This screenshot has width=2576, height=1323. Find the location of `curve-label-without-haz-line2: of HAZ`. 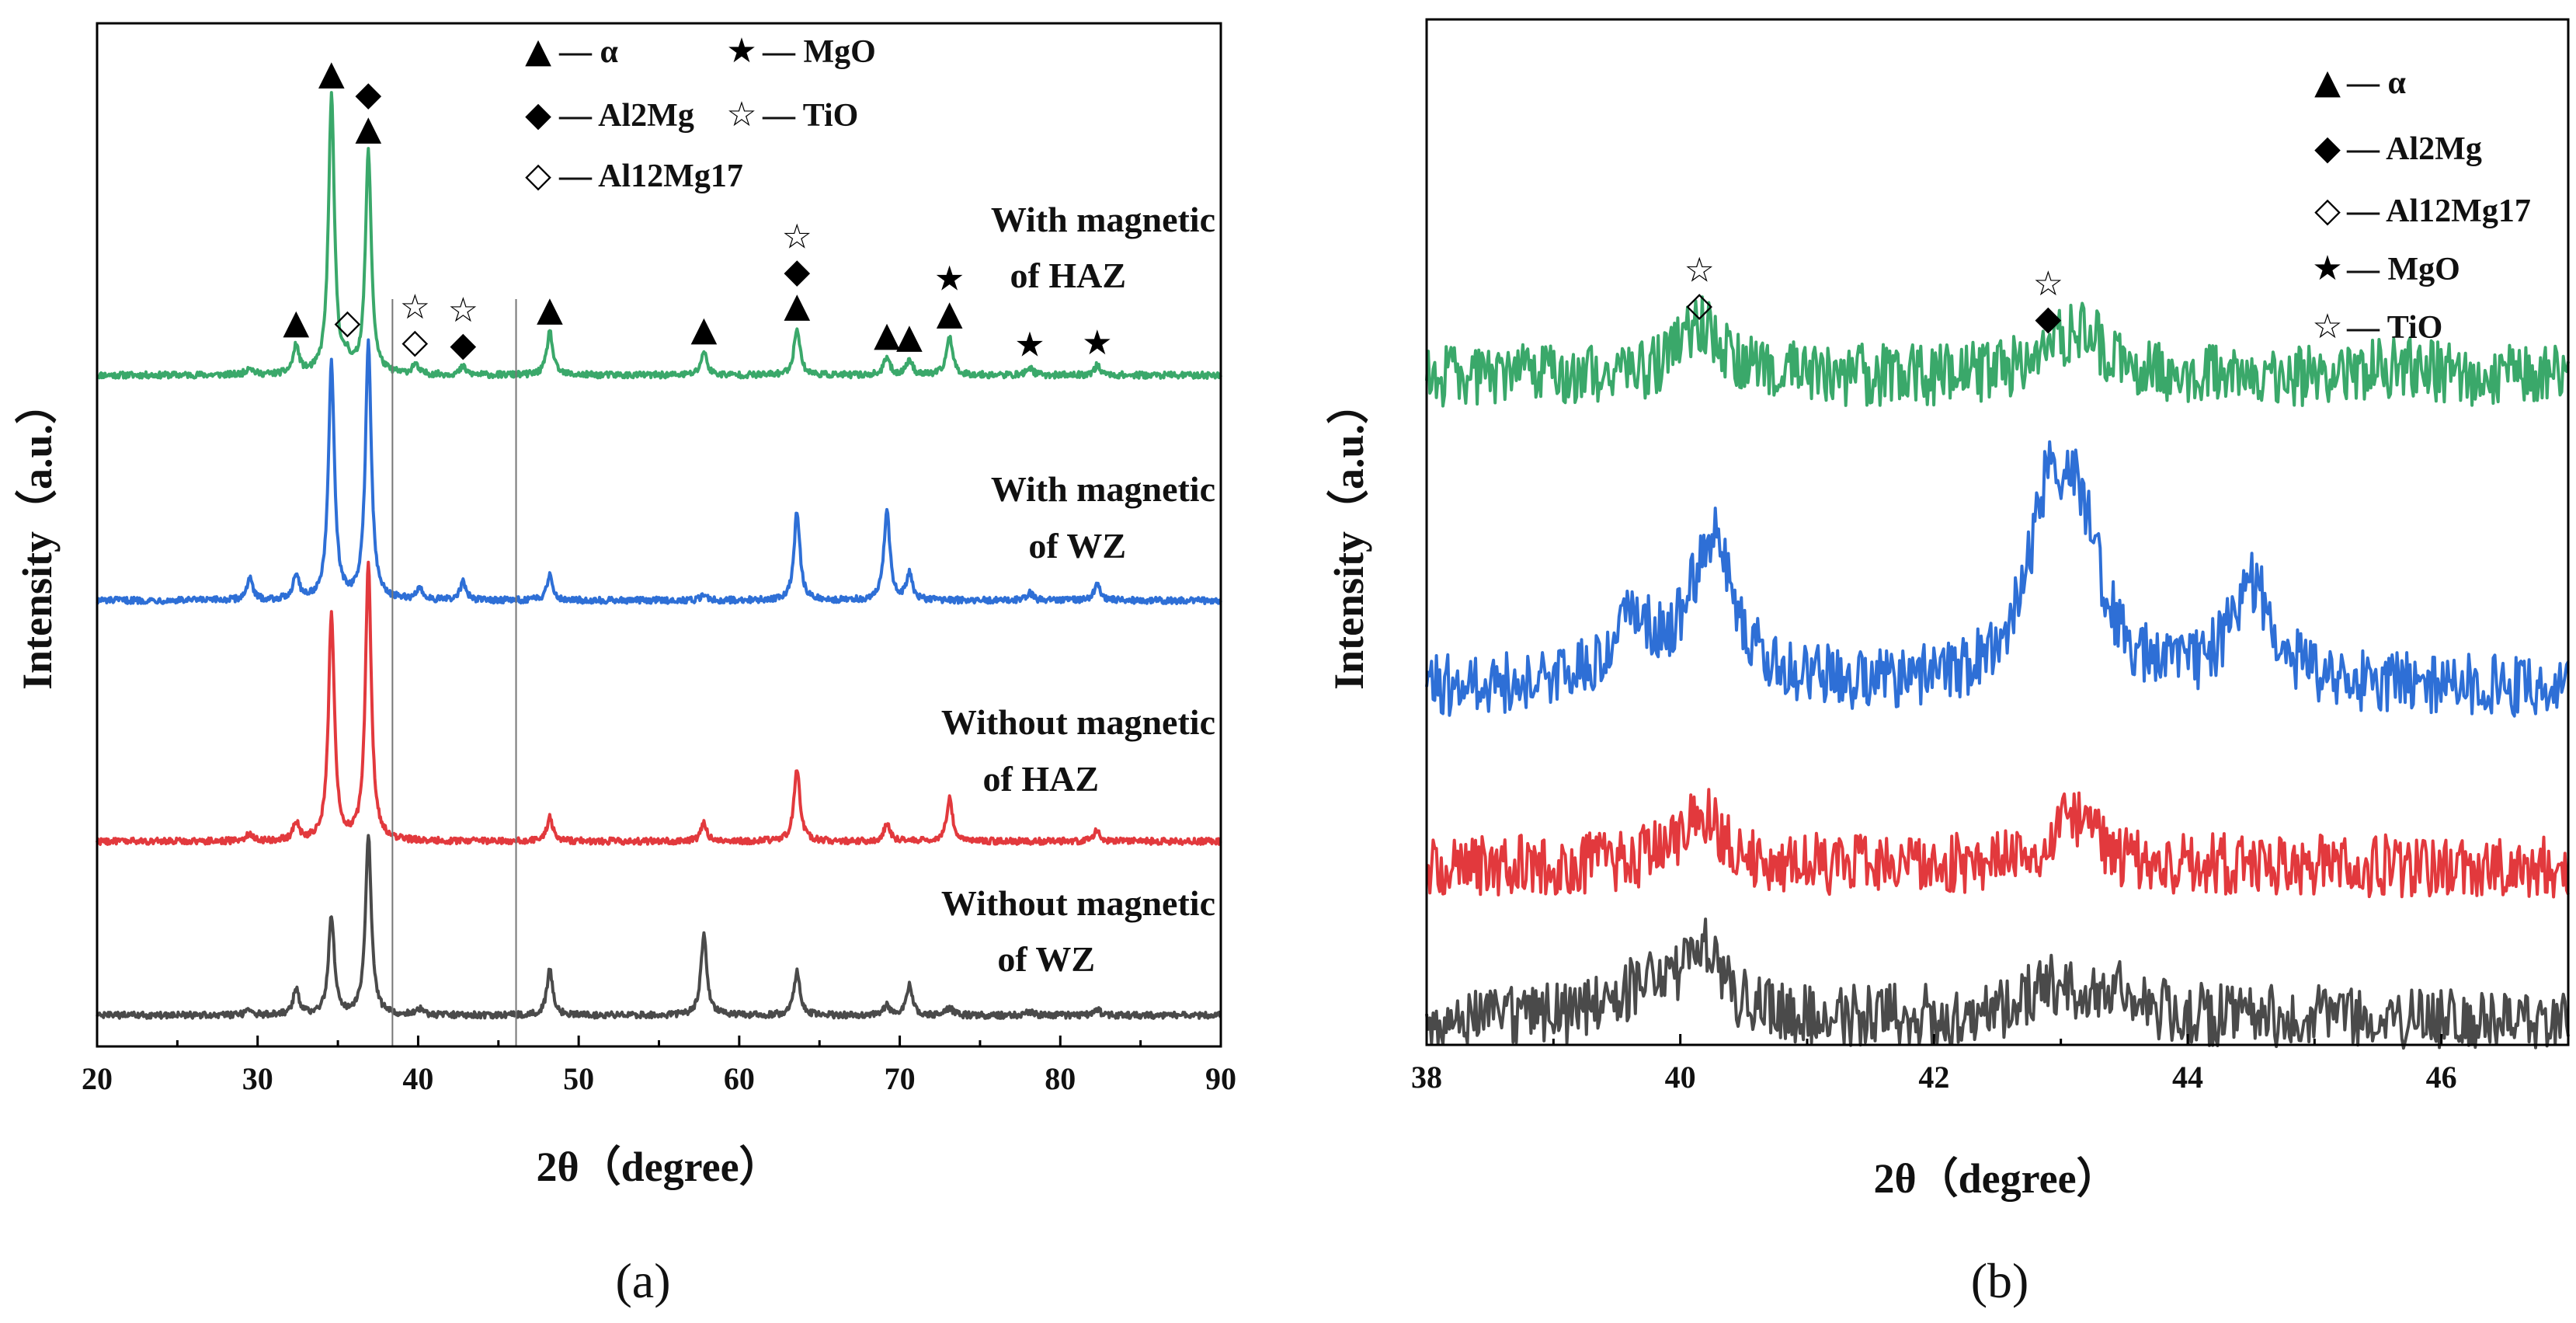

curve-label-without-haz-line2: of HAZ is located at coordinates (1041, 779).